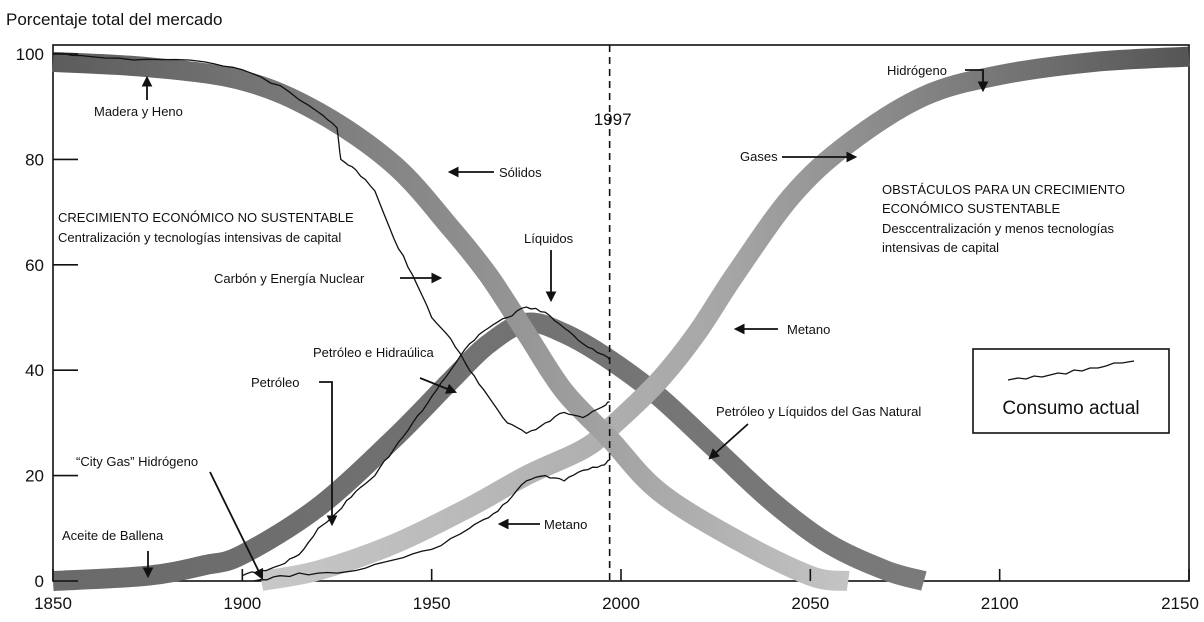 This screenshot has width=1204, height=622. What do you see at coordinates (34, 370) in the screenshot?
I see `y-tick-label: 40` at bounding box center [34, 370].